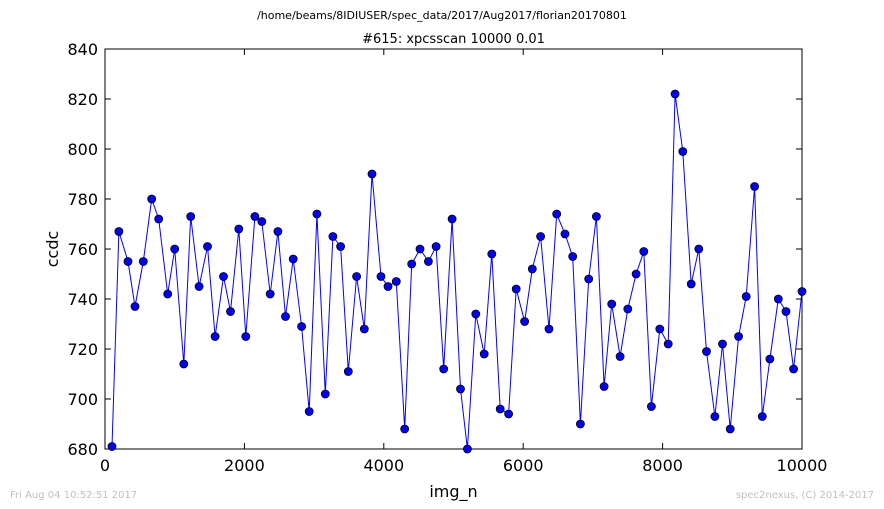 The width and height of the screenshot is (884, 509). I want to click on y-tick-label: 720, so click(82, 349).